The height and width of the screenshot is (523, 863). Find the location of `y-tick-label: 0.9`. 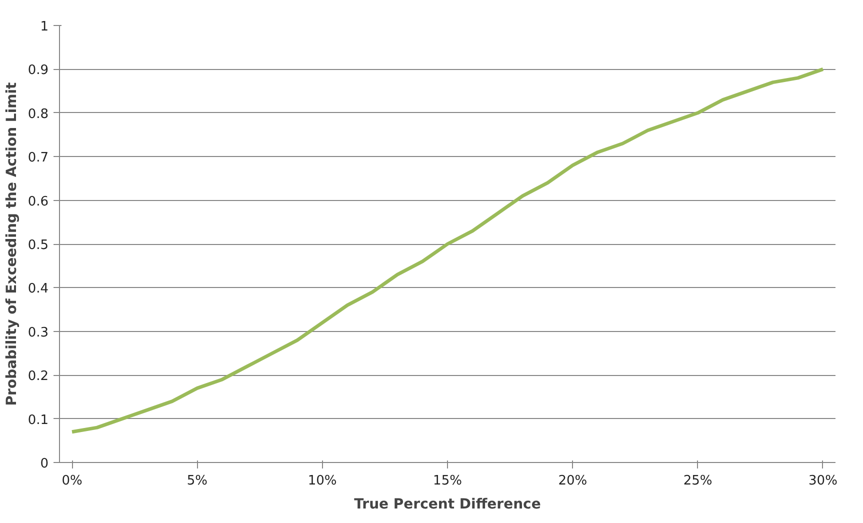

y-tick-label: 0.9 is located at coordinates (38, 70).